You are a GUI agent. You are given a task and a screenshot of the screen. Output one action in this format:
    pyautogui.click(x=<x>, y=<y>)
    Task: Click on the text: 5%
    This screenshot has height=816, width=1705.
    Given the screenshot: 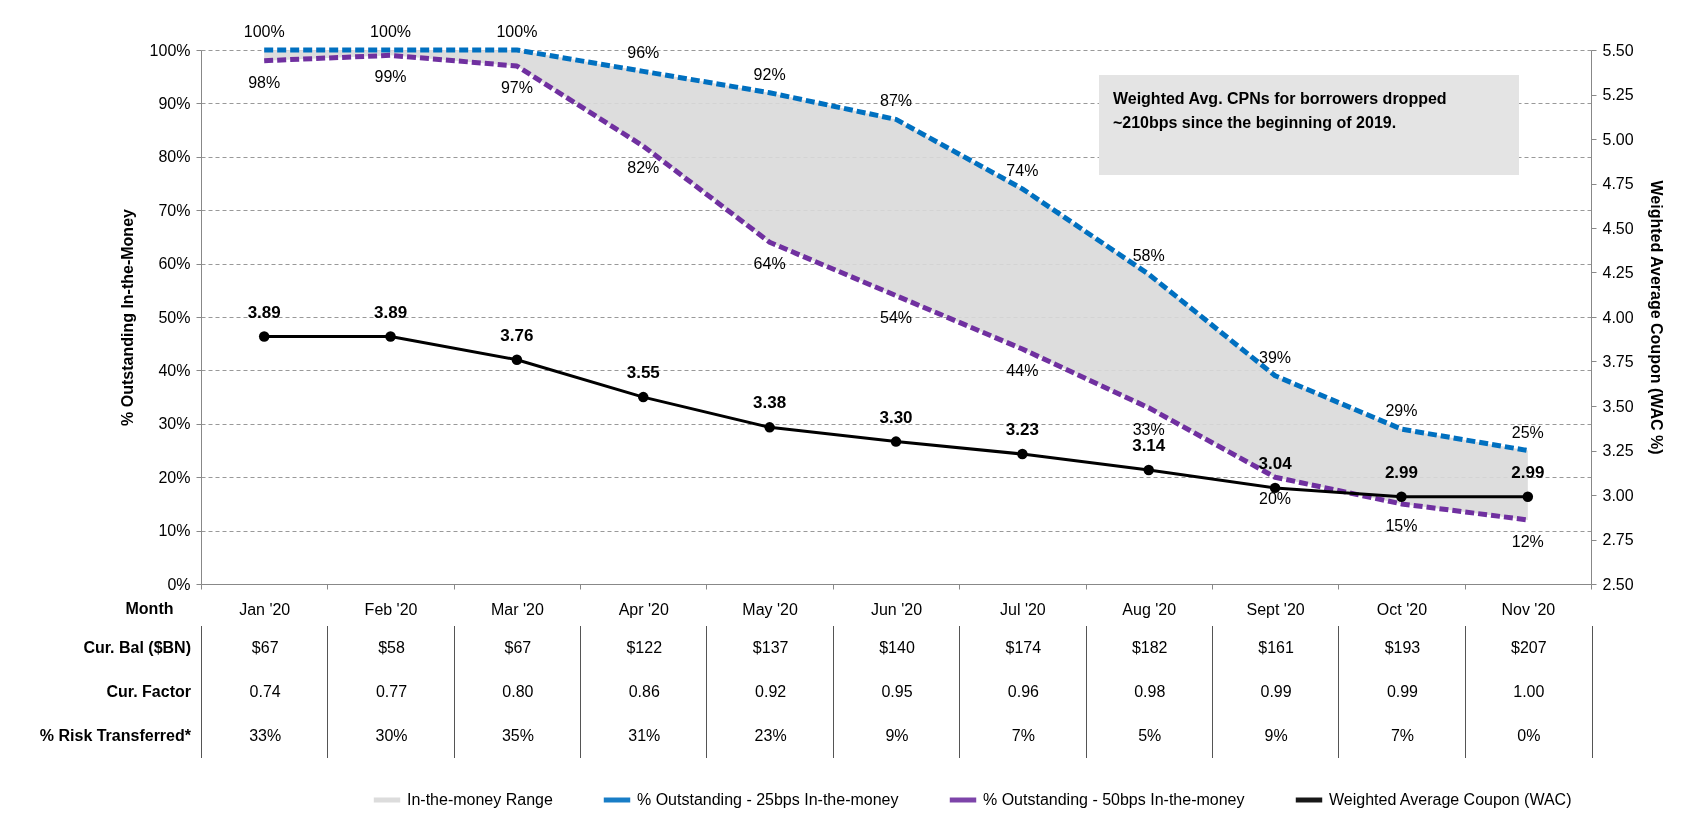 What is the action you would take?
    pyautogui.click(x=1149, y=736)
    